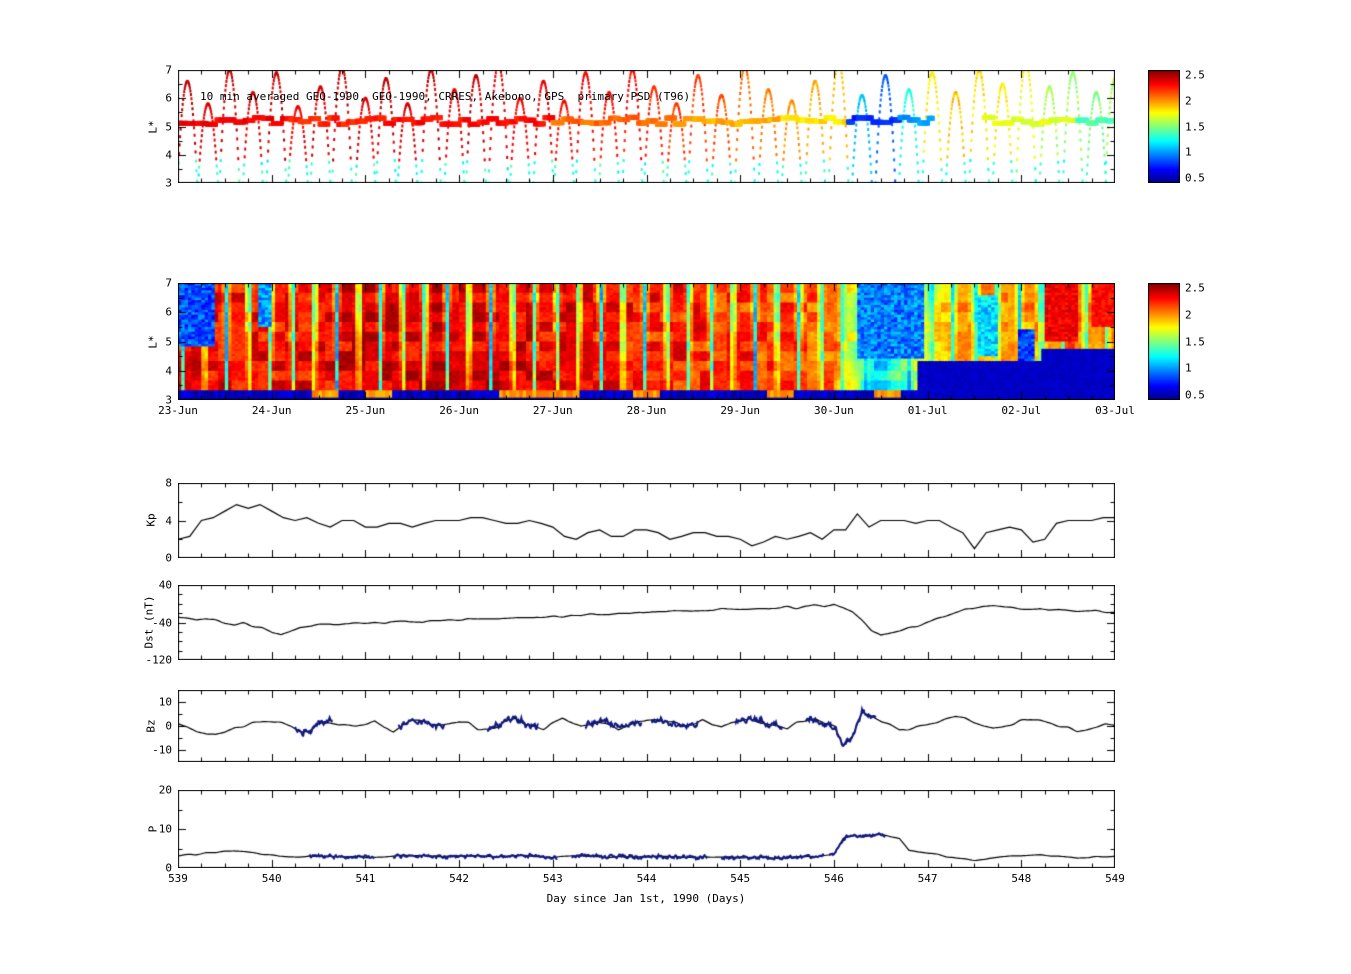  I want to click on date-tick-label: 28-Jun, so click(646, 410).